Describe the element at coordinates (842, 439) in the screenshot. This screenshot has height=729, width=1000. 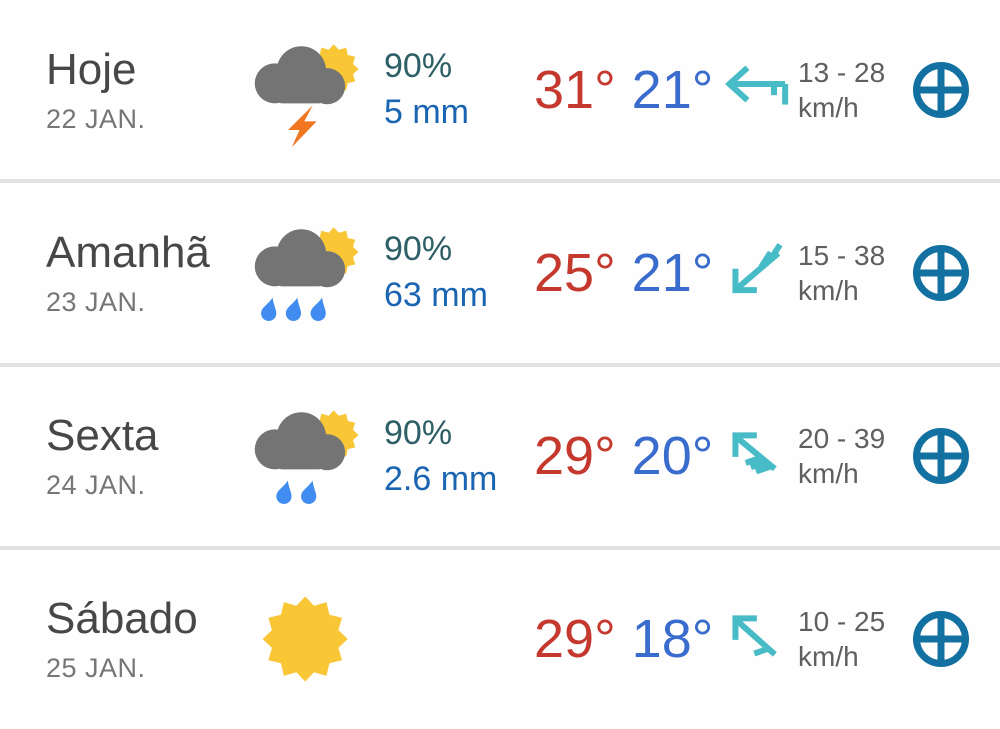
I see `wind-range: 20 - 39` at that location.